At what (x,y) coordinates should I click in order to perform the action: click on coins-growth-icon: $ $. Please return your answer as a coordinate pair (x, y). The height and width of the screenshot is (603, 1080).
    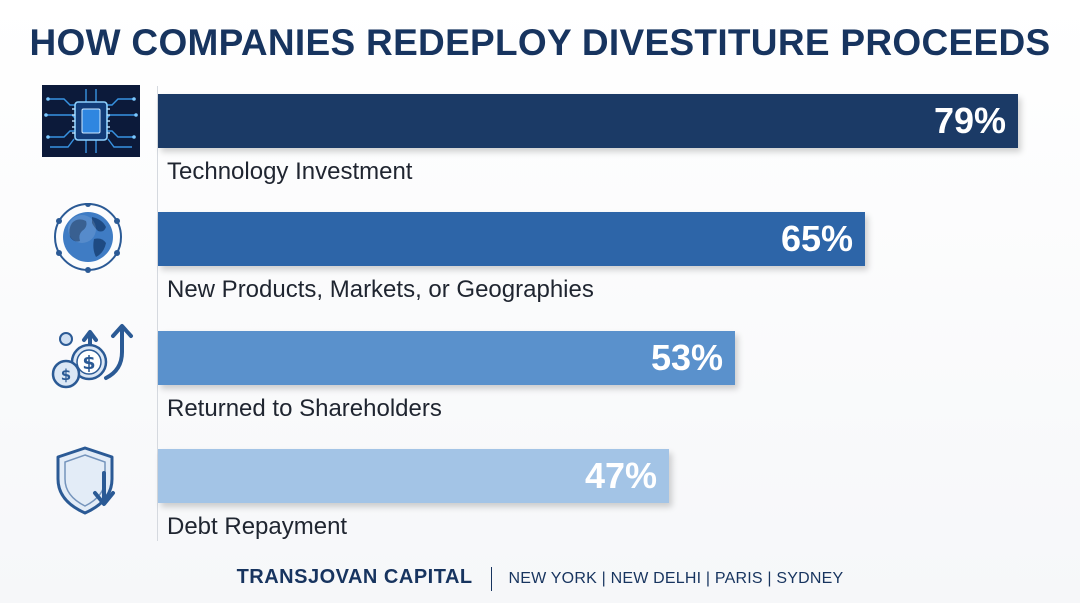
    Looking at the image, I should click on (91, 358).